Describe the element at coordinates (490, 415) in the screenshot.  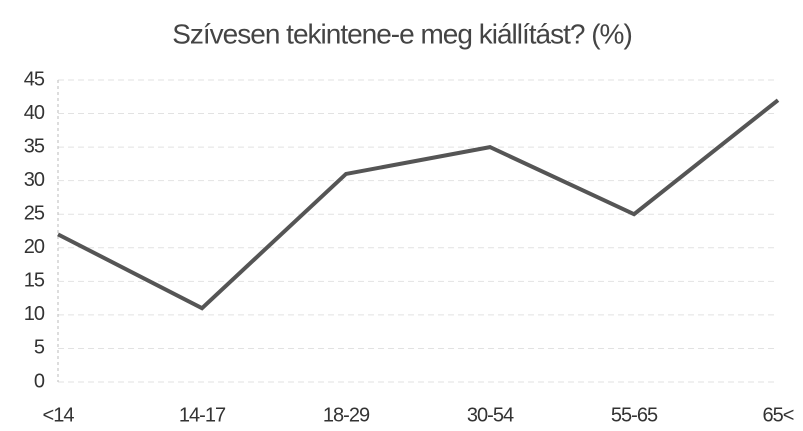
I see `x-tick-label: 30-54` at that location.